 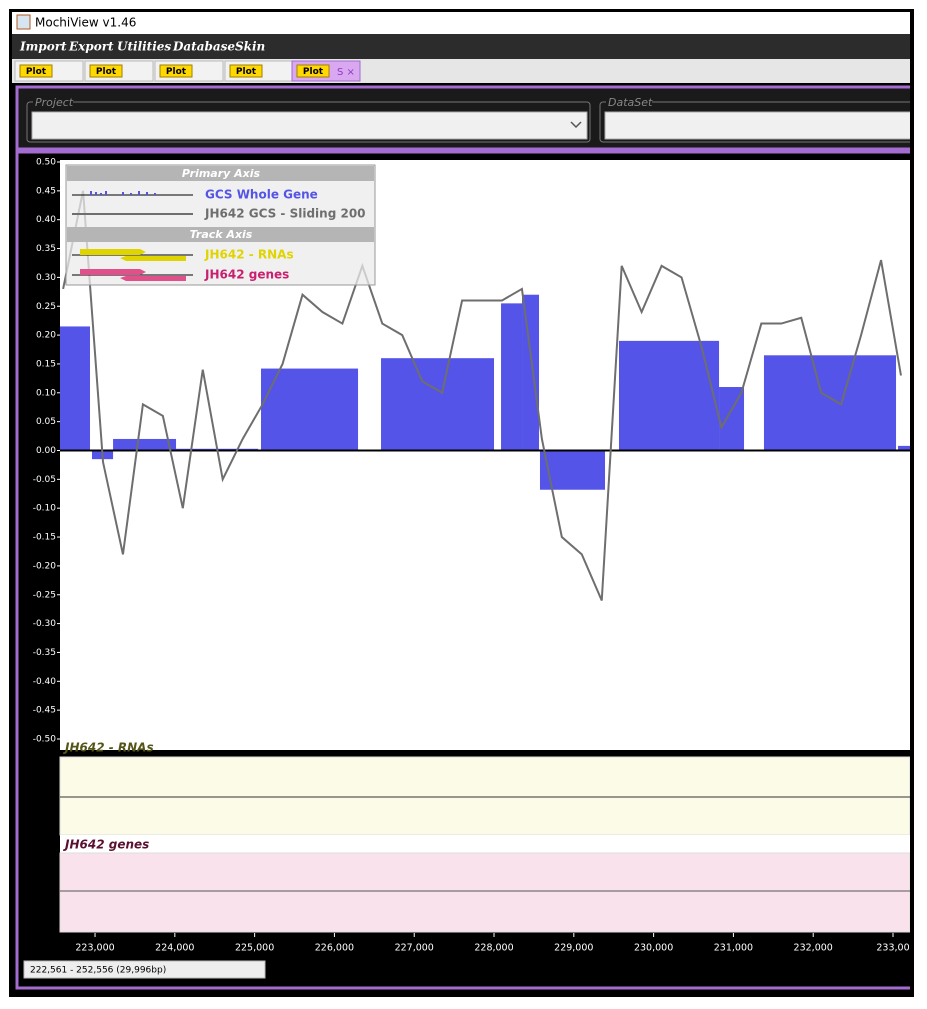 What do you see at coordinates (493, 948) in the screenshot?
I see `x-tick-label: 228,000` at bounding box center [493, 948].